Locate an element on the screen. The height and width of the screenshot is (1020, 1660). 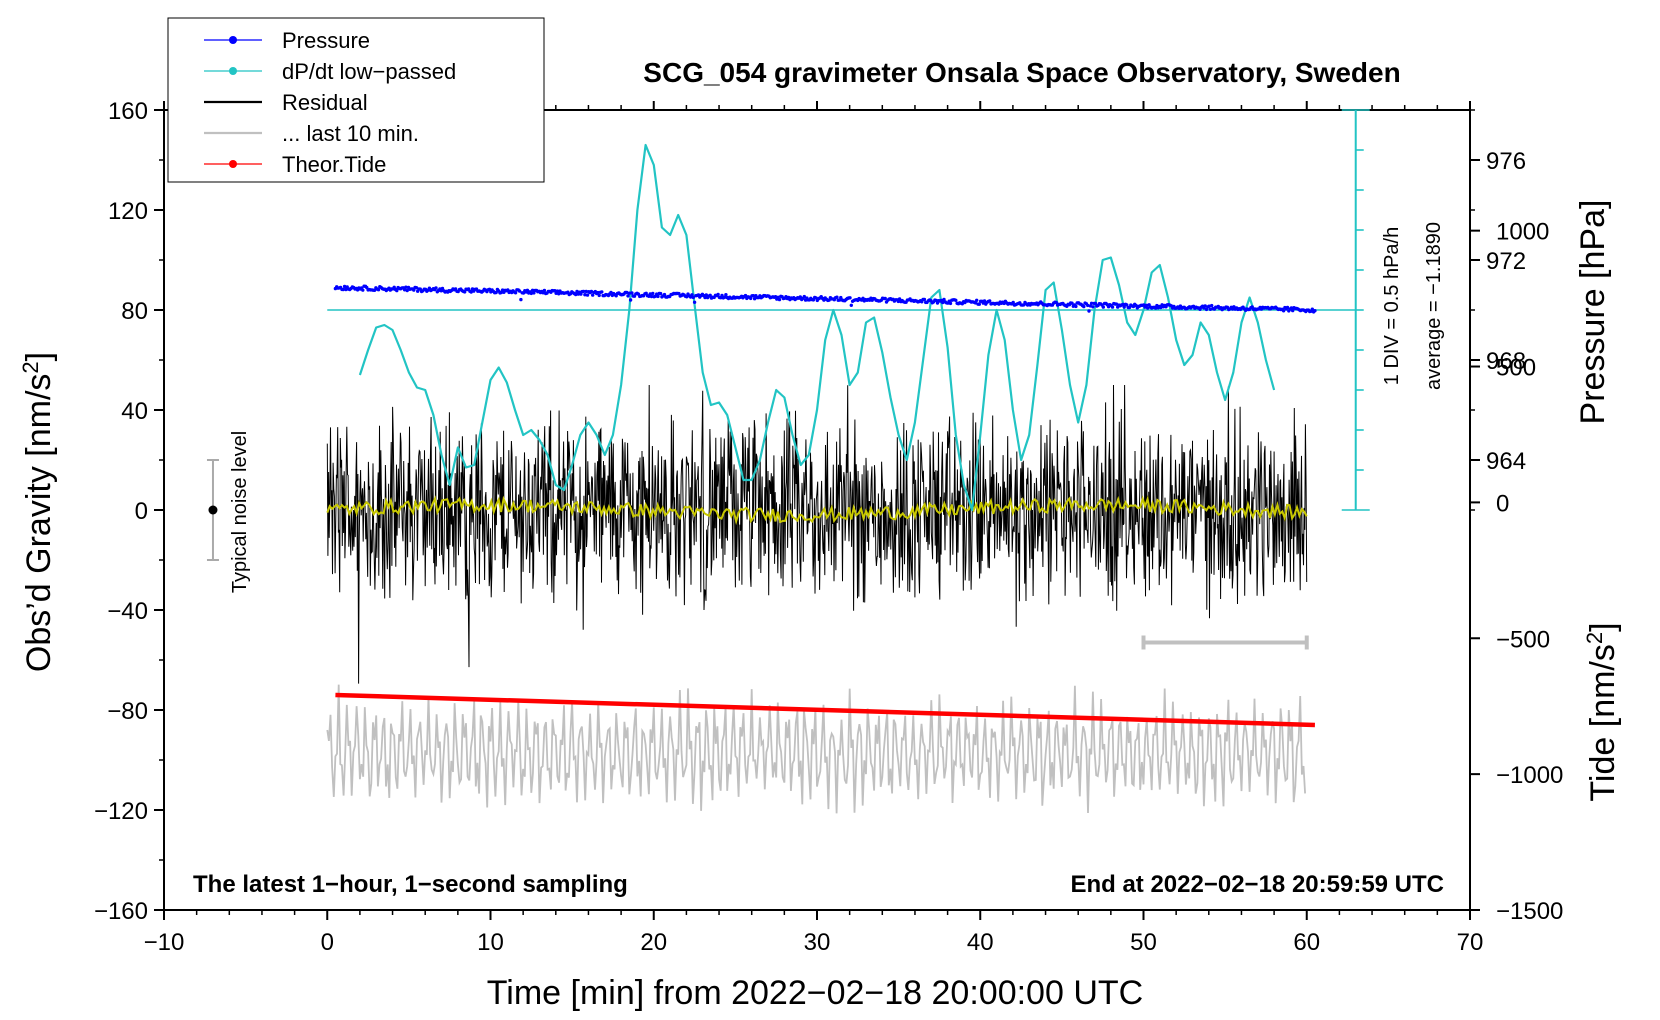
tide-tick-label: −1500 is located at coordinates (1529, 911).